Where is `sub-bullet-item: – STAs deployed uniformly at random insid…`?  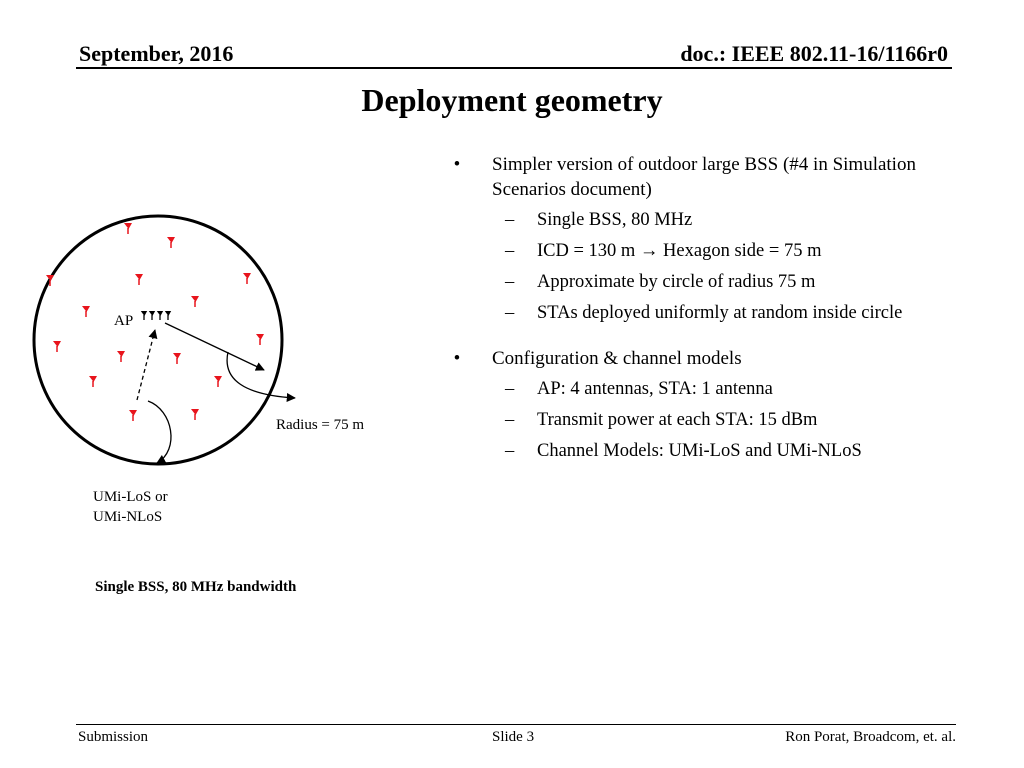
sub-bullet-item: – STAs deployed uniformly at random insid… is located at coordinates (720, 313).